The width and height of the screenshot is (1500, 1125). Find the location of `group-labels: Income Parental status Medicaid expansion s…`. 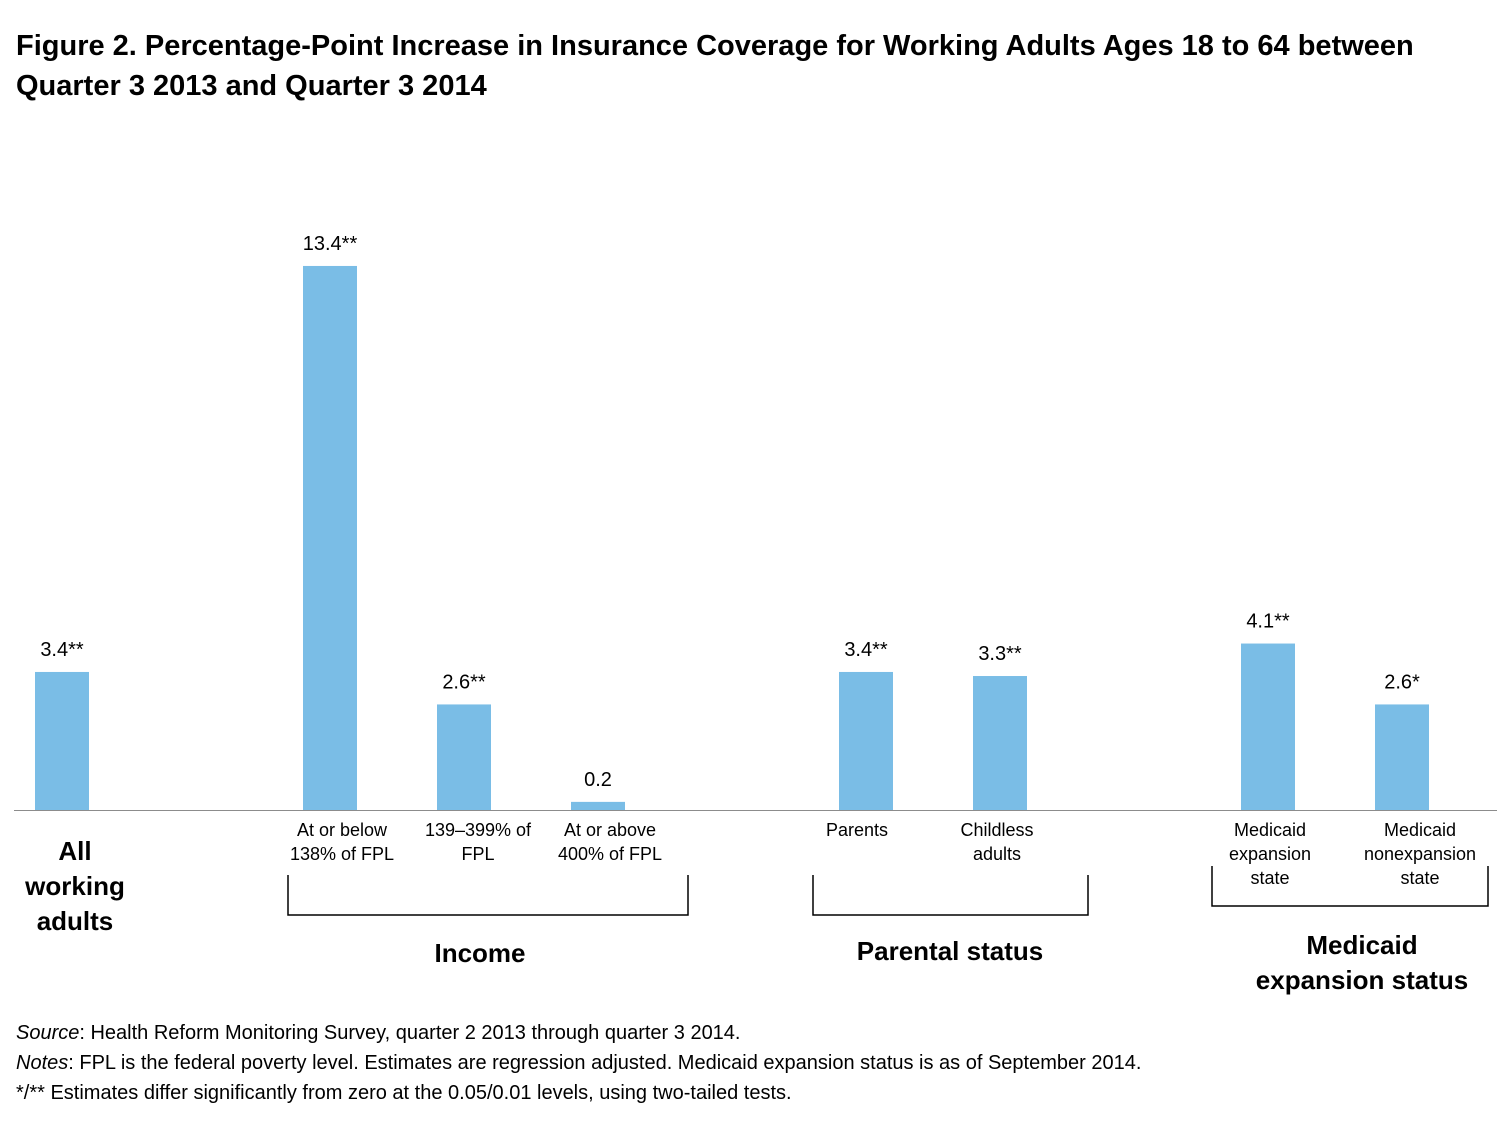

group-labels: Income Parental status Medicaid expansion s… is located at coordinates (951, 962).